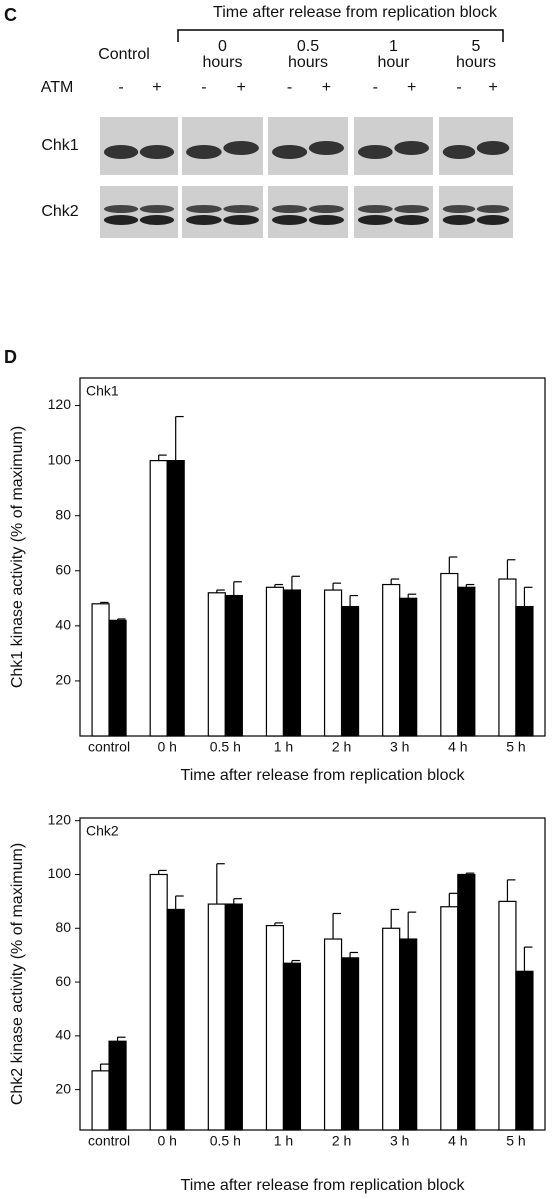  Describe the element at coordinates (57, 87) in the screenshot. I see `row-label: ATM` at that location.